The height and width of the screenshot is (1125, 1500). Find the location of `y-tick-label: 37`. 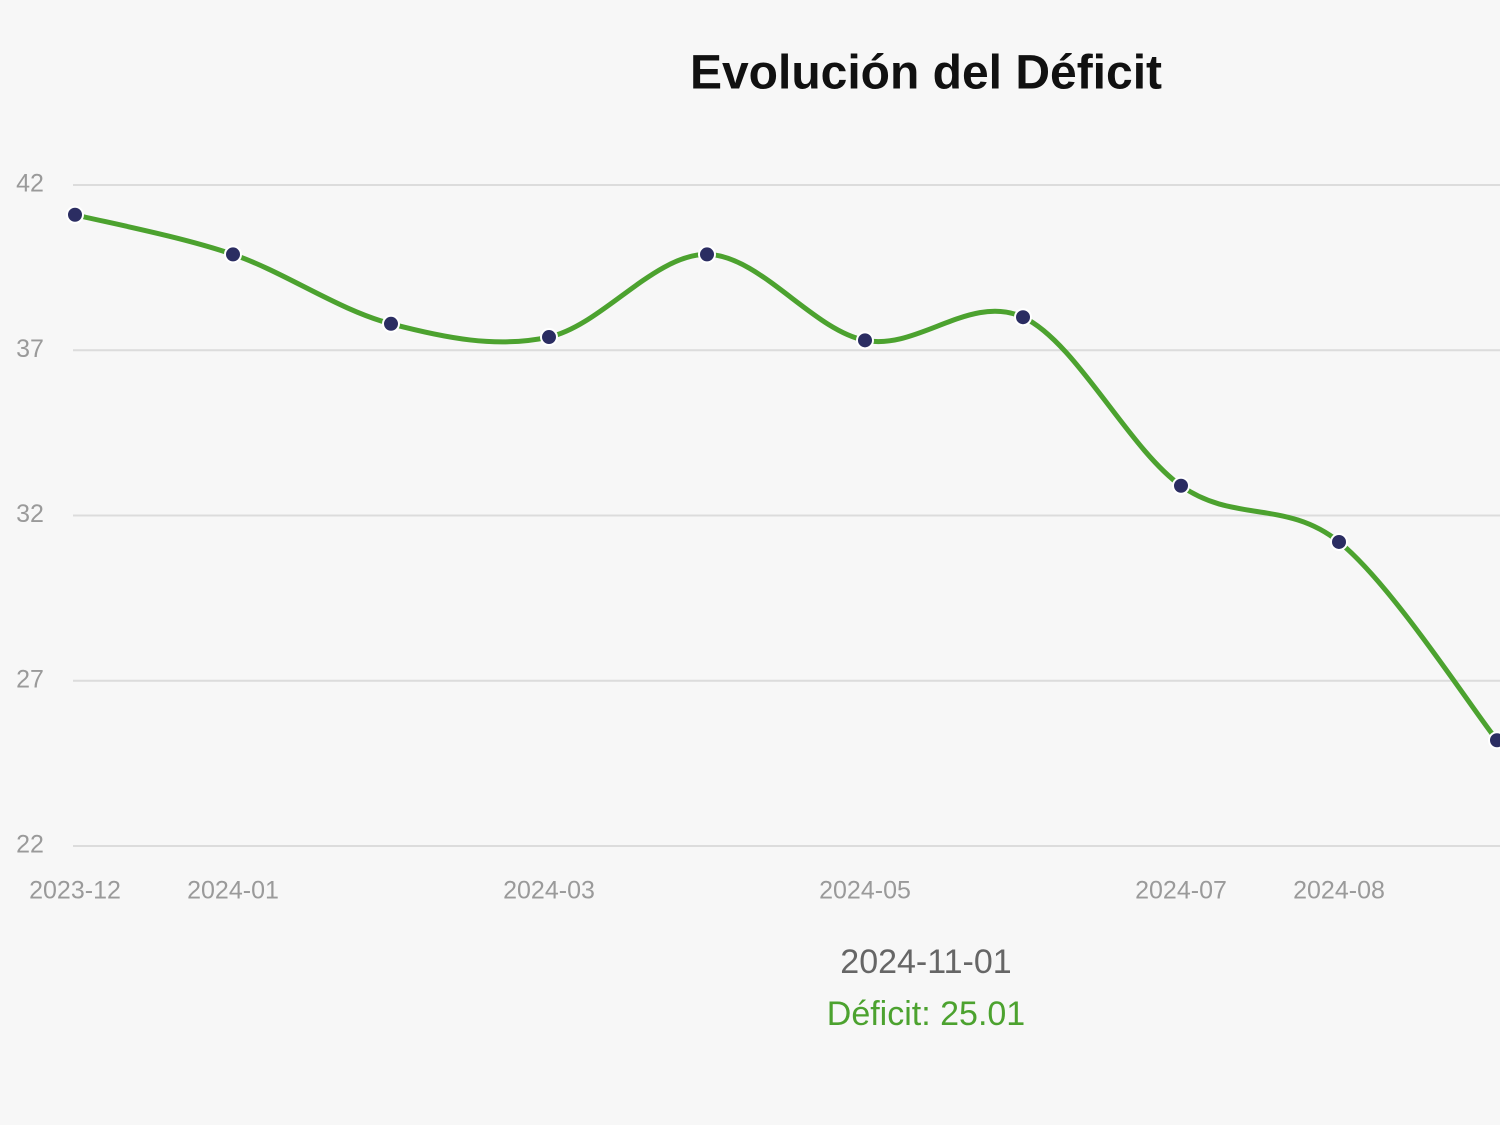

y-tick-label: 37 is located at coordinates (30, 349).